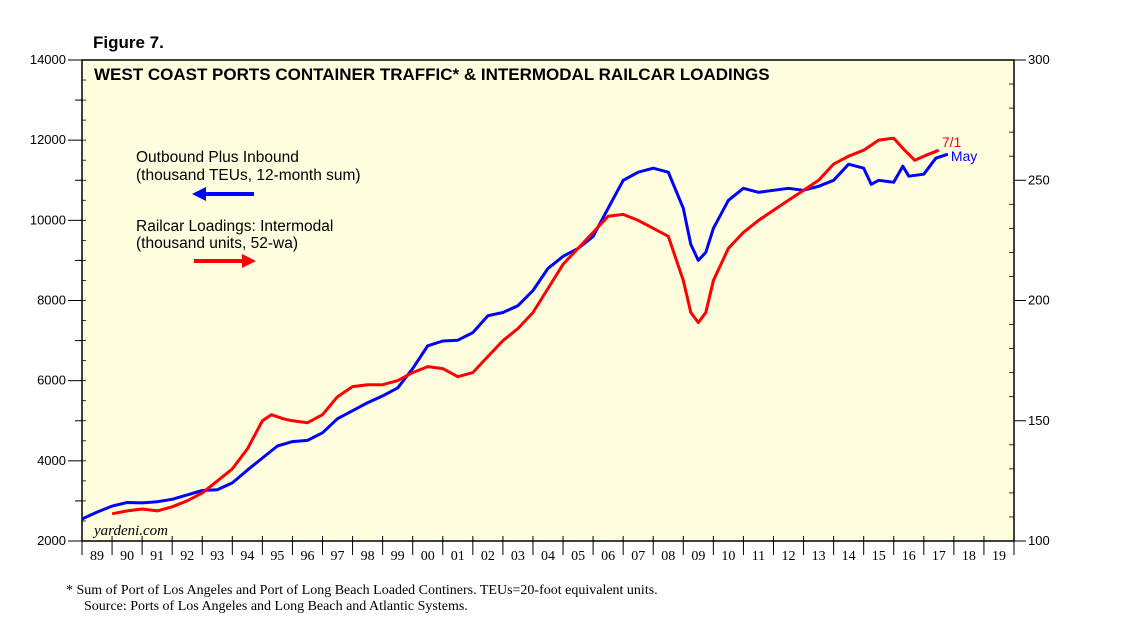 Image resolution: width=1138 pixels, height=637 pixels. Describe the element at coordinates (127, 556) in the screenshot. I see `x-tick-label: 90` at that location.